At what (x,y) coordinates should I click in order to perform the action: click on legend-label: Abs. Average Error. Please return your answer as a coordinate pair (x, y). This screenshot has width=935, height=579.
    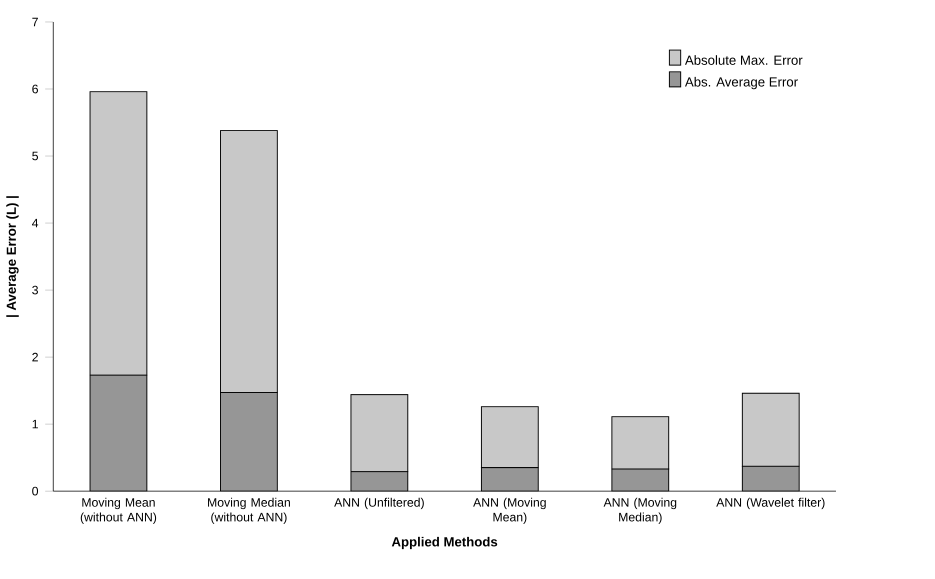
    Looking at the image, I should click on (741, 83).